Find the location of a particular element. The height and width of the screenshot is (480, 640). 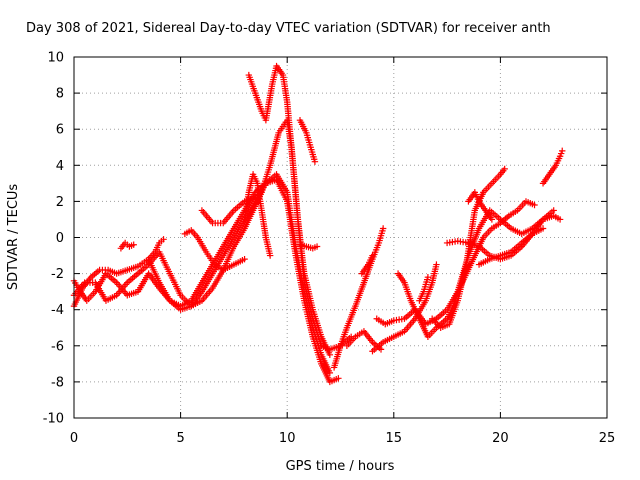

series-s22 is located at coordinates (511, 246).